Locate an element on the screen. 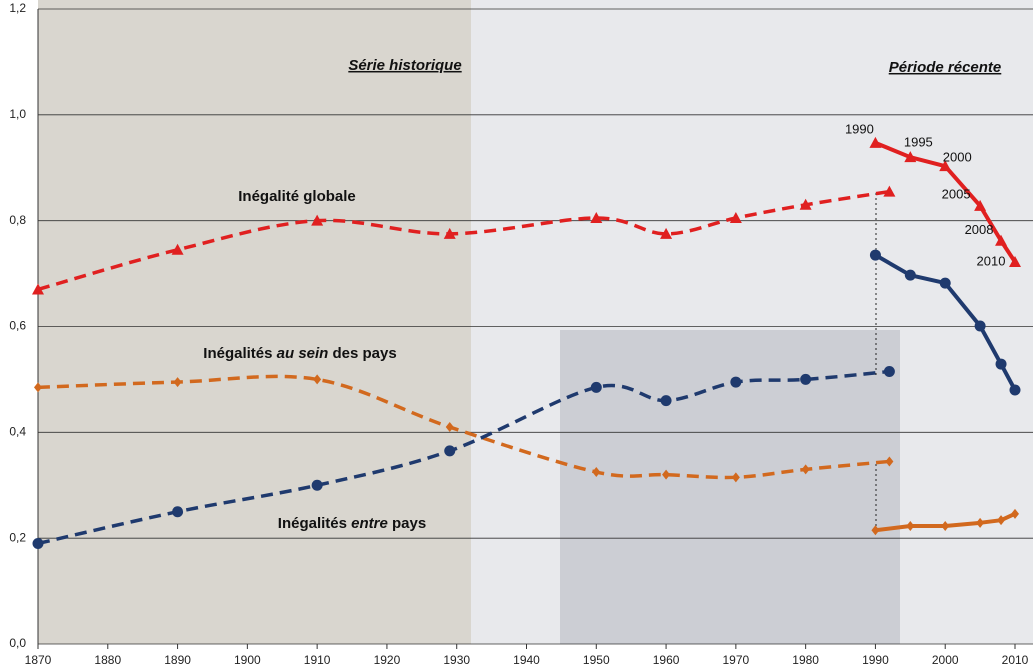  x-tick-label: 1950 is located at coordinates (596, 660).